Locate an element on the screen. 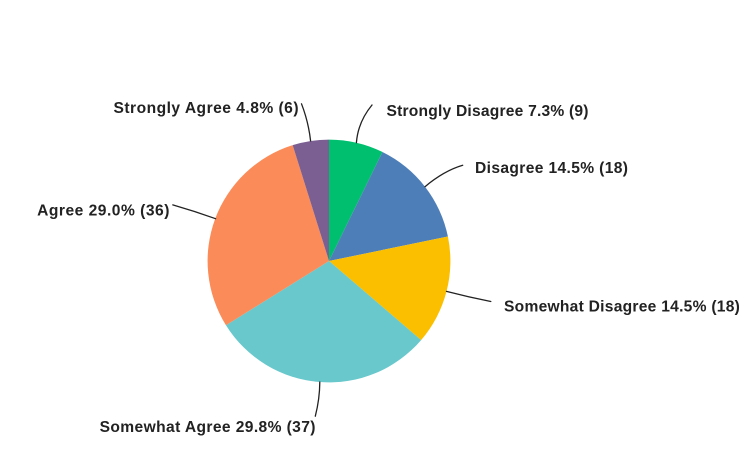  svg-text: Agree 29.0% (36) is located at coordinates (103, 211).